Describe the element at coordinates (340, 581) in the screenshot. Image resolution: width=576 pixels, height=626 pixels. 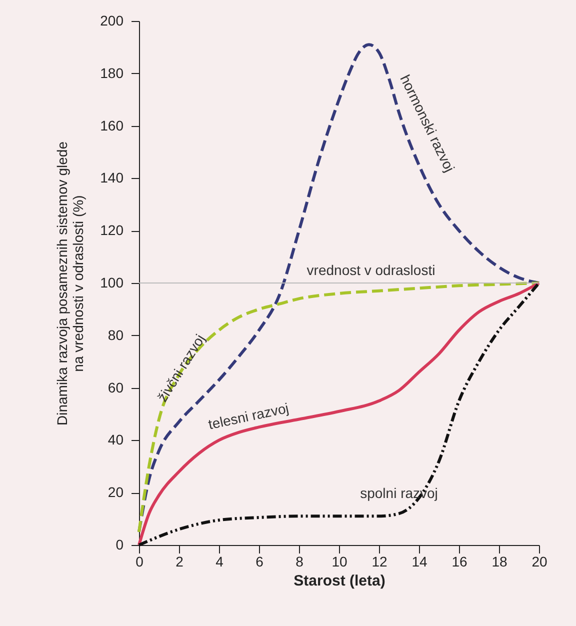
I see `x-axis-title: Starost (leta)` at that location.